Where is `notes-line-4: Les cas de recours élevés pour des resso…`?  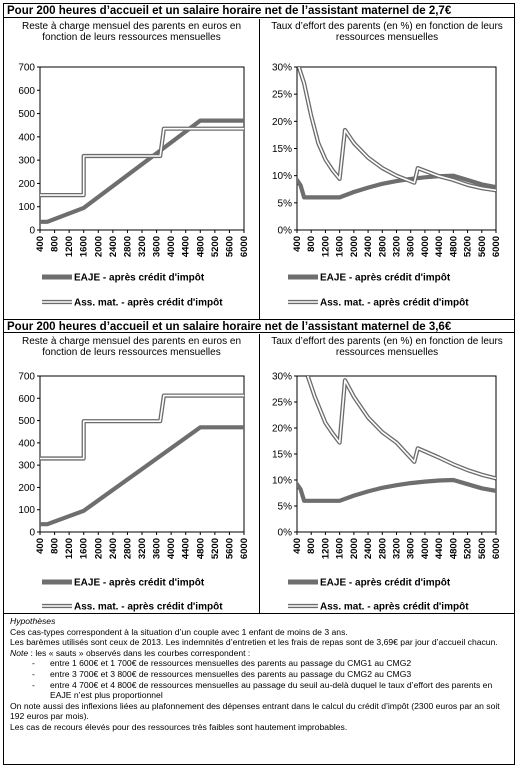
notes-line-4: Les cas de recours élevés pour des resso… is located at coordinates (179, 726).